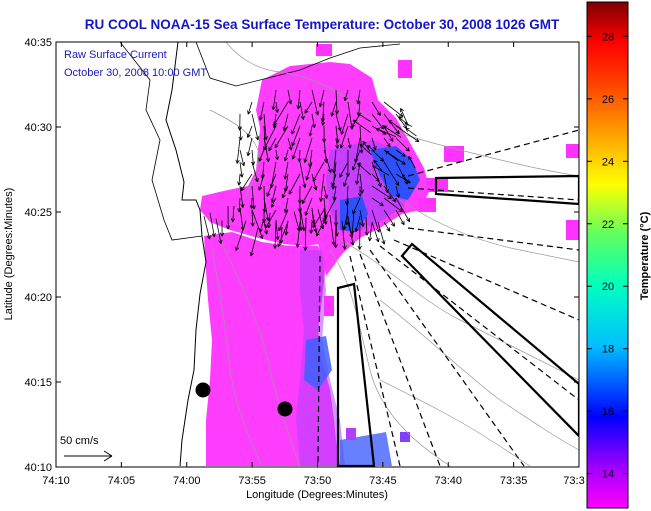  What do you see at coordinates (135, 73) in the screenshot?
I see `annotation-line2: October 30, 2008 10:00 GMT` at bounding box center [135, 73].